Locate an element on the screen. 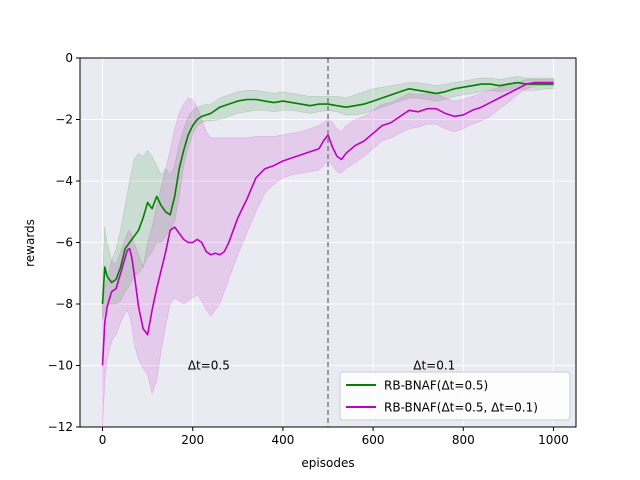  y-tick-label: −8 is located at coordinates (64, 304).